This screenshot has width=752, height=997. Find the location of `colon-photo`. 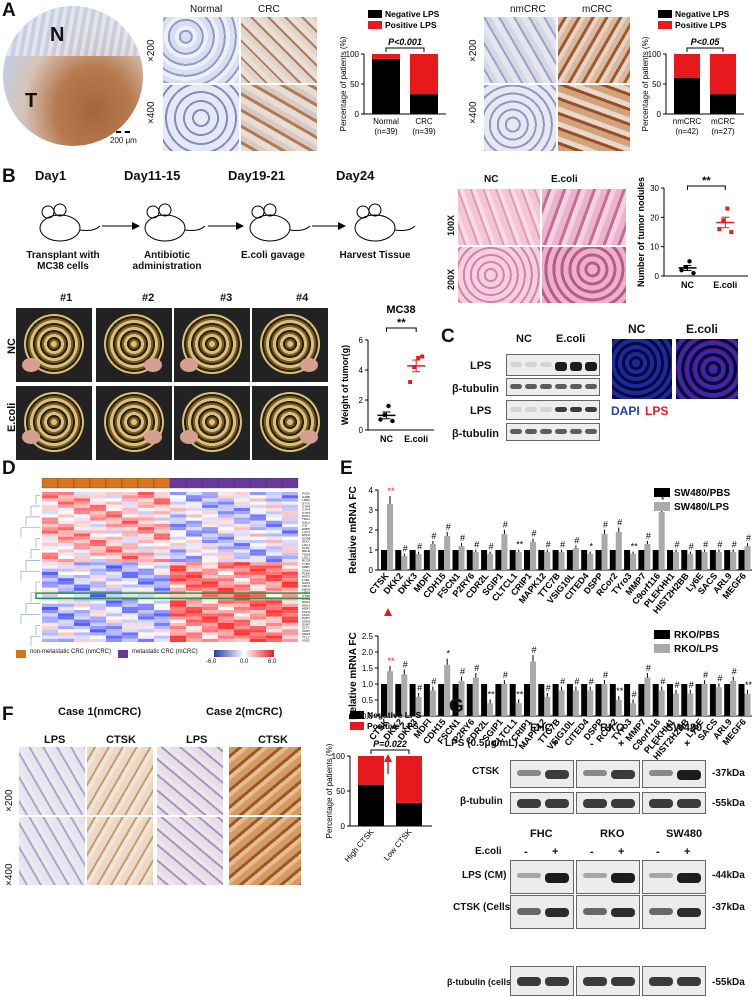

colon-photo is located at coordinates (134, 345).